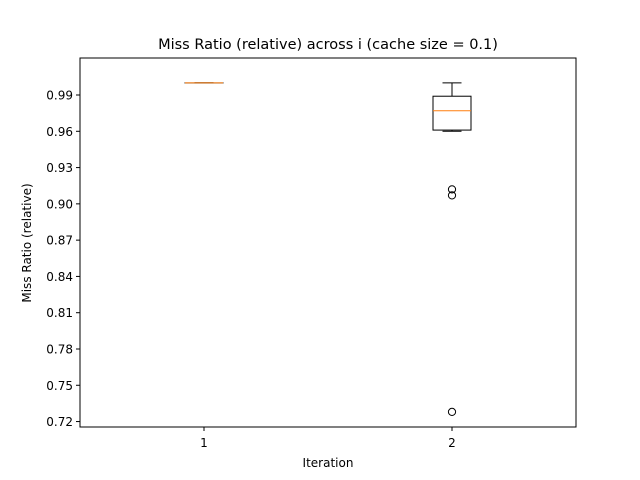 The width and height of the screenshot is (640, 480). I want to click on x-tick-label: 2, so click(452, 443).